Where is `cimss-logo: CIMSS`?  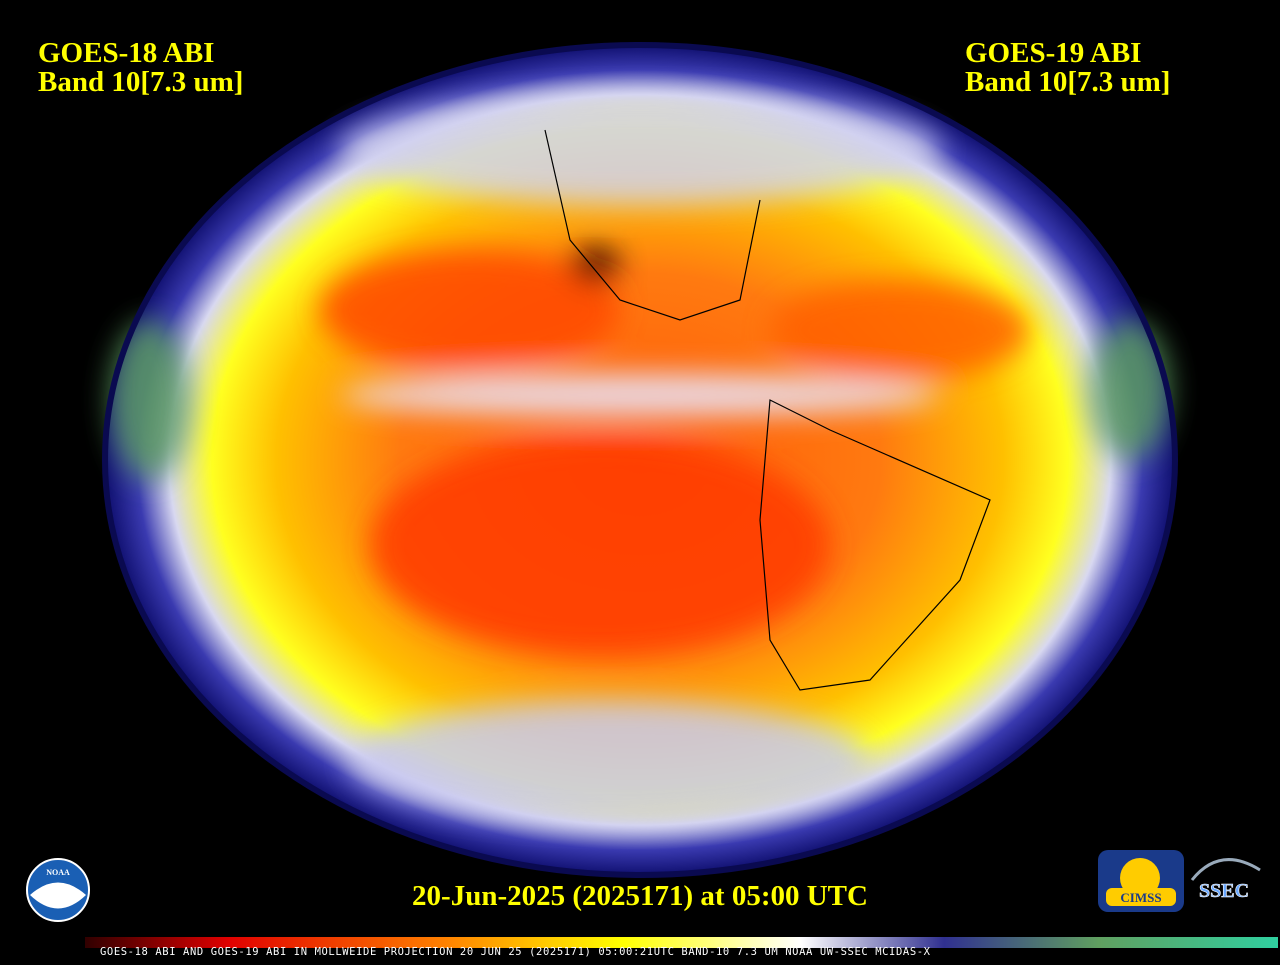
cimss-logo: CIMSS is located at coordinates (1141, 881).